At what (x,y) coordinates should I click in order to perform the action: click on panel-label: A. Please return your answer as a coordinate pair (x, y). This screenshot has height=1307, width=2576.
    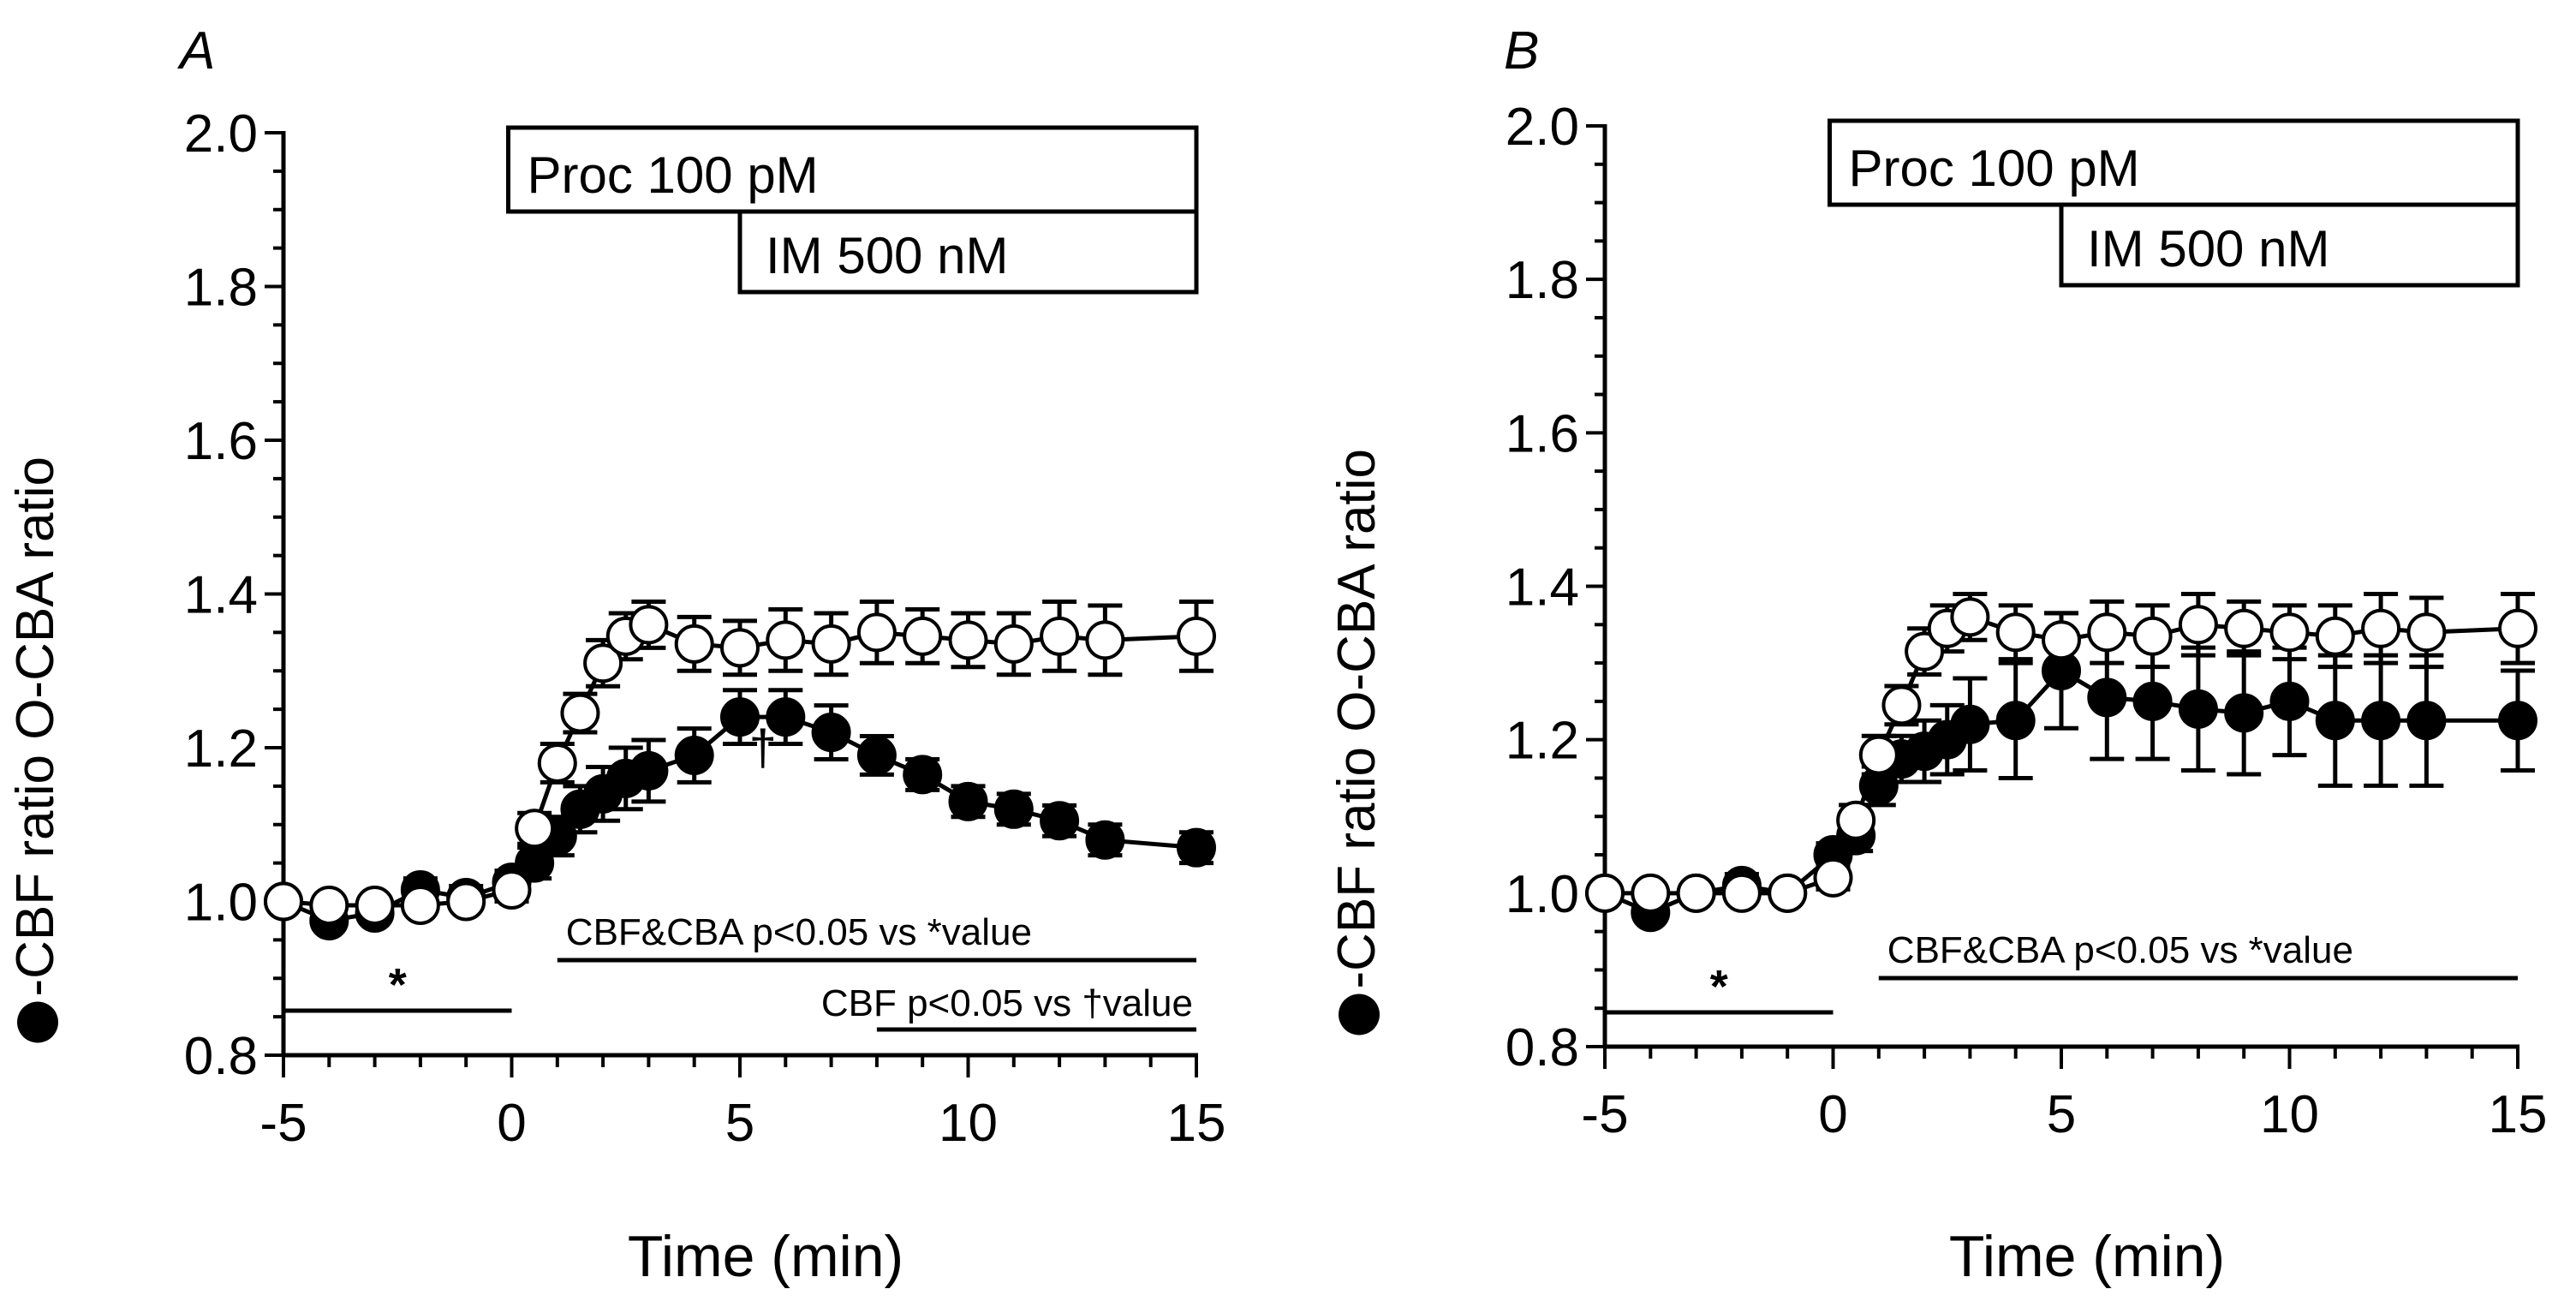
    Looking at the image, I should click on (195, 51).